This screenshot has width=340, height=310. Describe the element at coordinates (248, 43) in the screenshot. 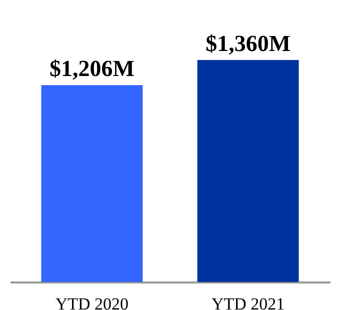

I see `data-label: $1,360M` at that location.